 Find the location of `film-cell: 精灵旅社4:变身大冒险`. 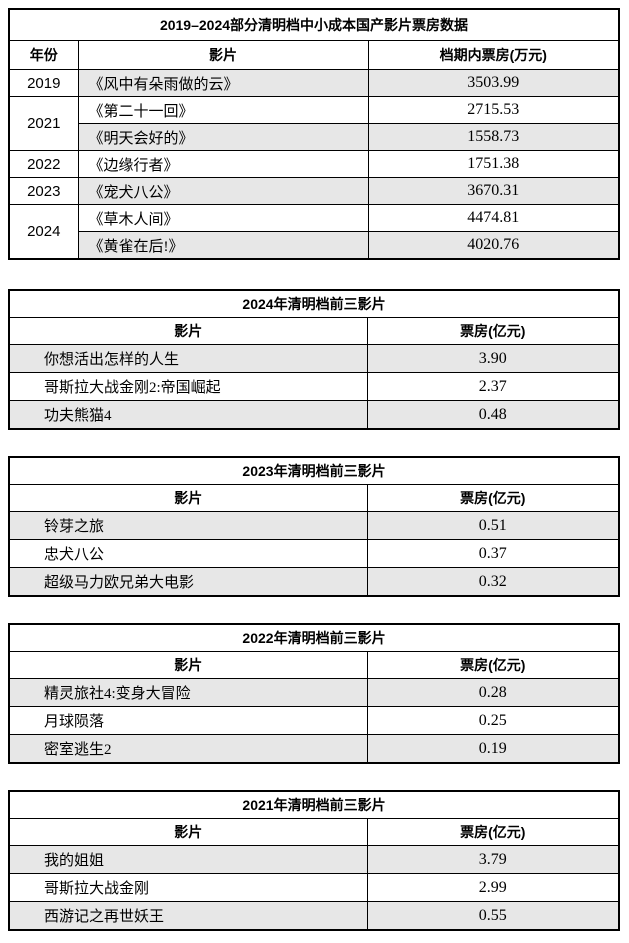

film-cell: 精灵旅社4:变身大冒险 is located at coordinates (188, 692).